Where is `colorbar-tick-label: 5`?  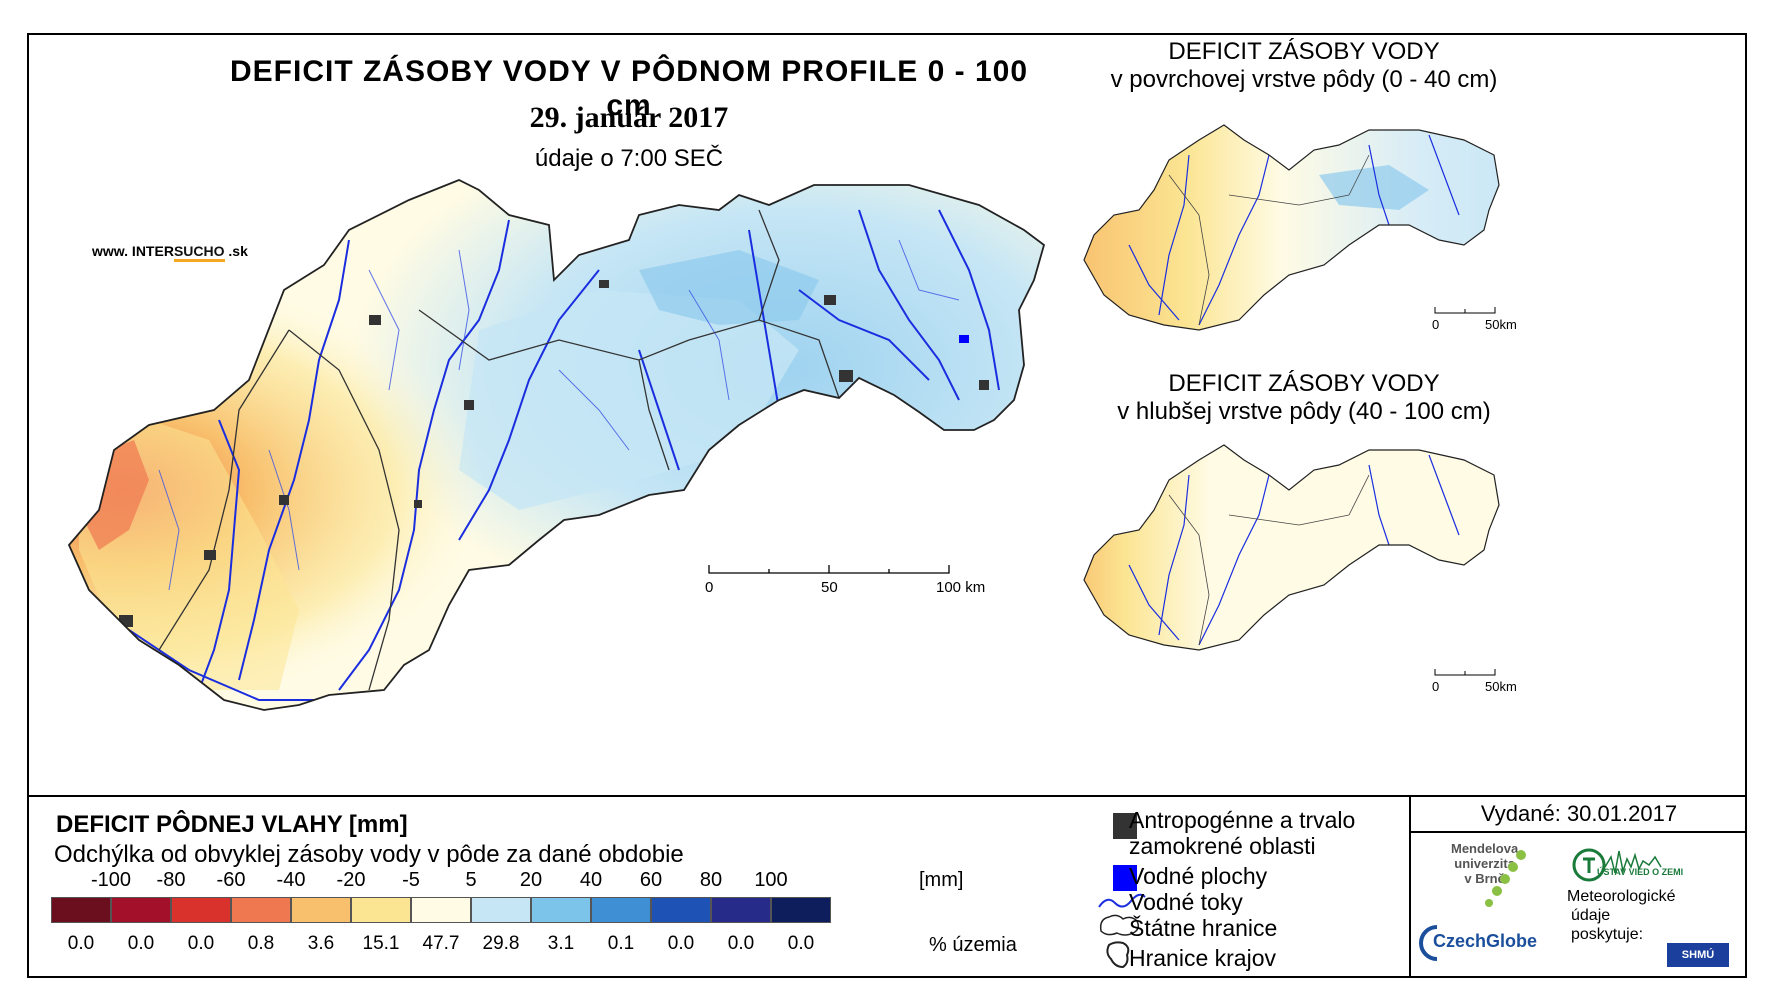 colorbar-tick-label: 5 is located at coordinates (471, 880).